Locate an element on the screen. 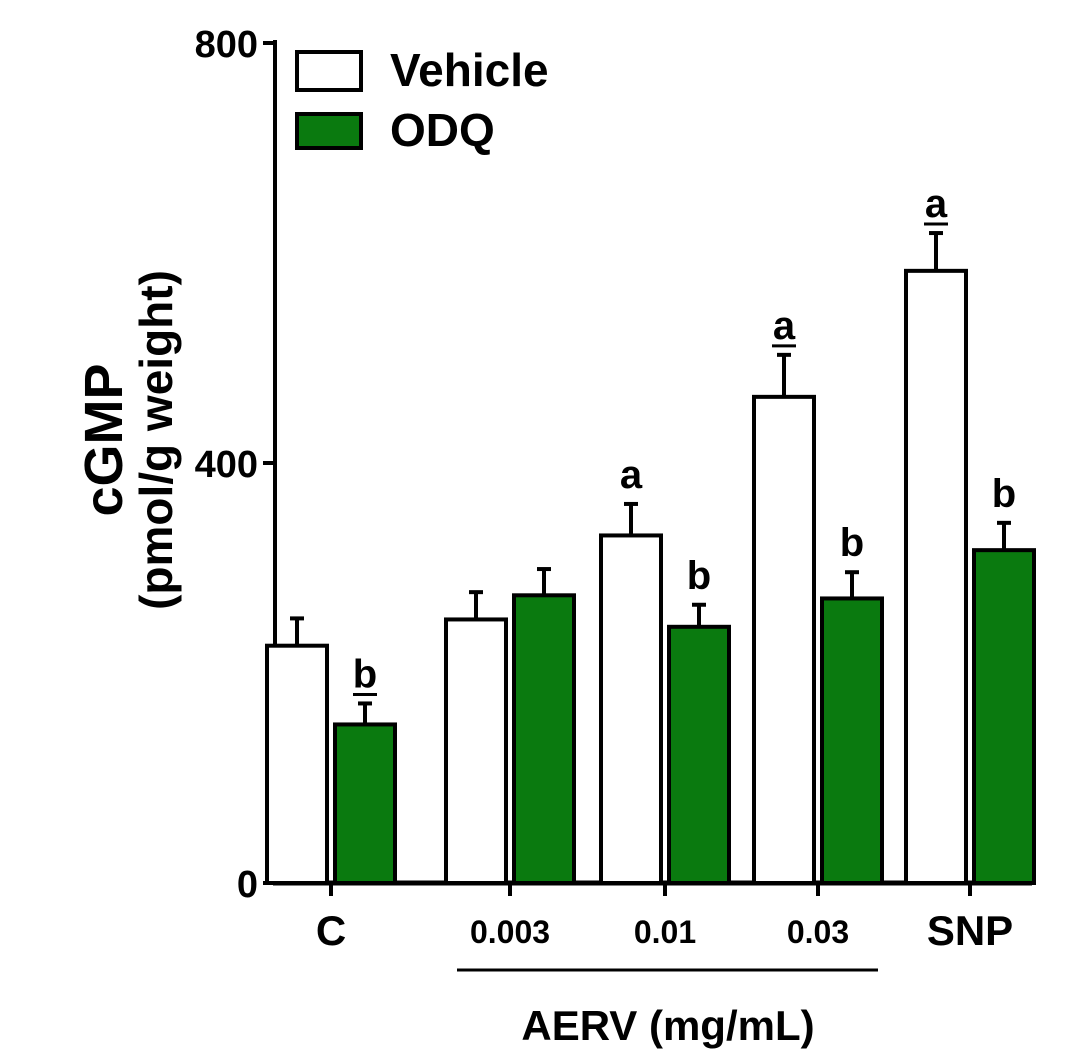 Image resolution: width=1065 pixels, height=1060 pixels. x-axis-title: AERV (mg/mL) is located at coordinates (667, 1025).